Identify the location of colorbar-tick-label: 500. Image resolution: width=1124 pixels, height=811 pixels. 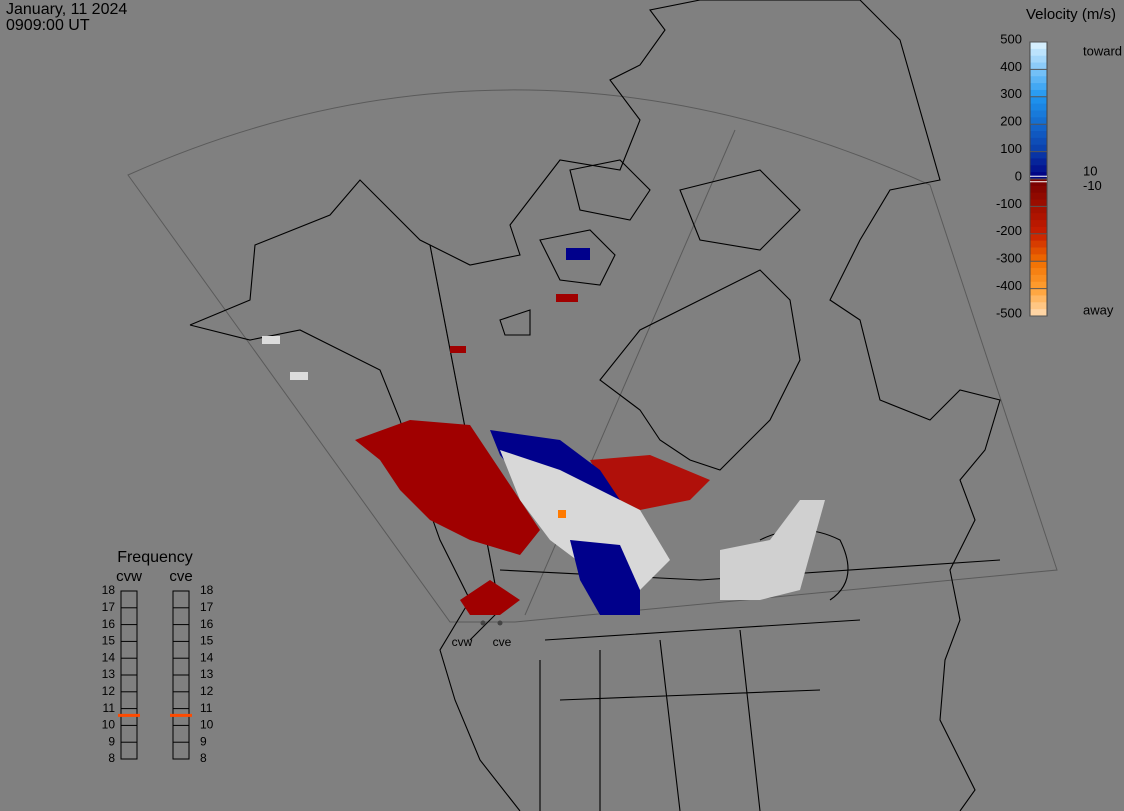
(1011, 38).